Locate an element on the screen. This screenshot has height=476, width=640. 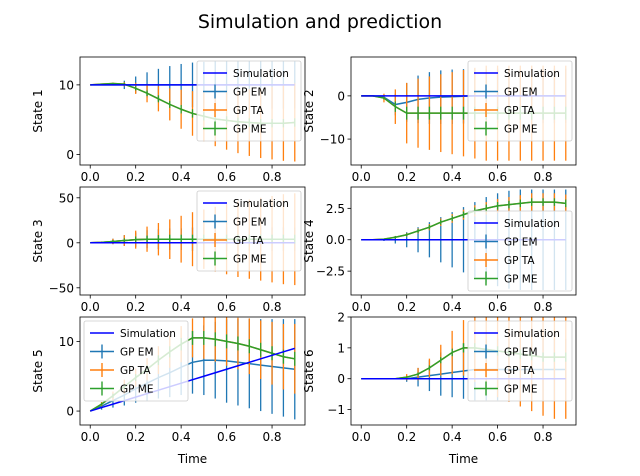
y-axis-label: State 6 is located at coordinates (309, 370).